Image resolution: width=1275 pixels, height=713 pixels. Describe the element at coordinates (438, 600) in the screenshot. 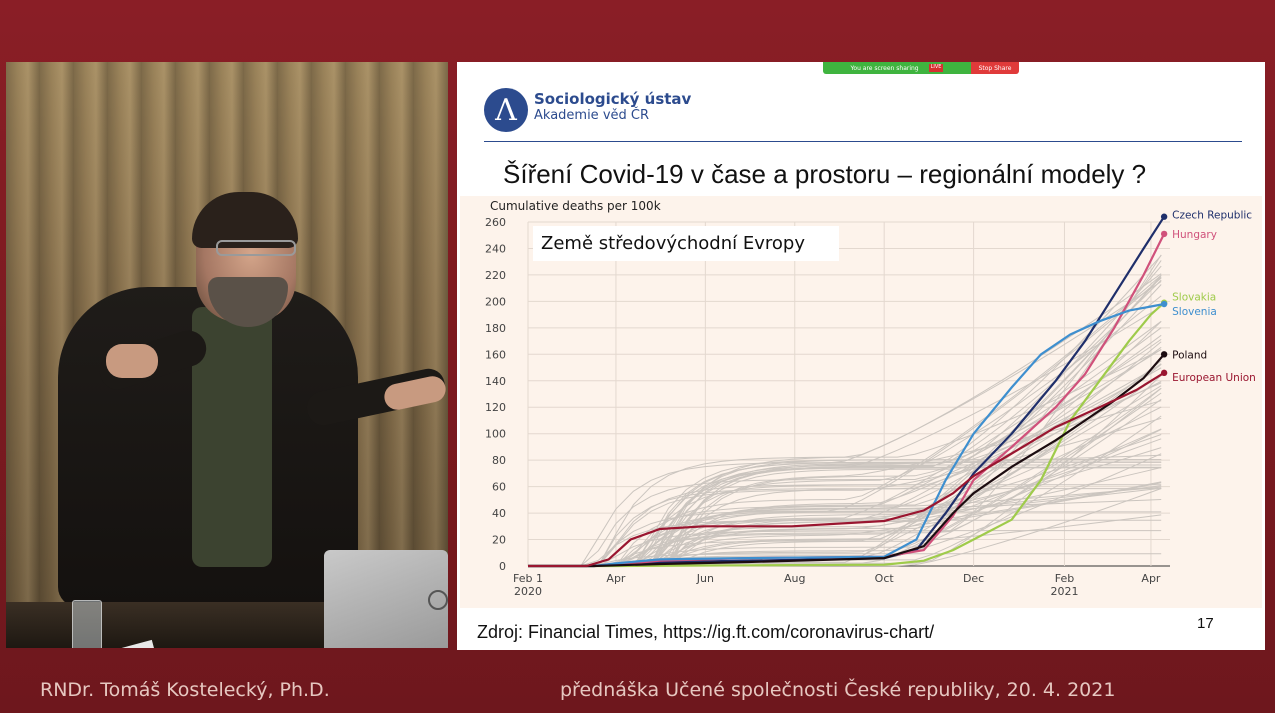

I see `laptop-logo-icon` at that location.